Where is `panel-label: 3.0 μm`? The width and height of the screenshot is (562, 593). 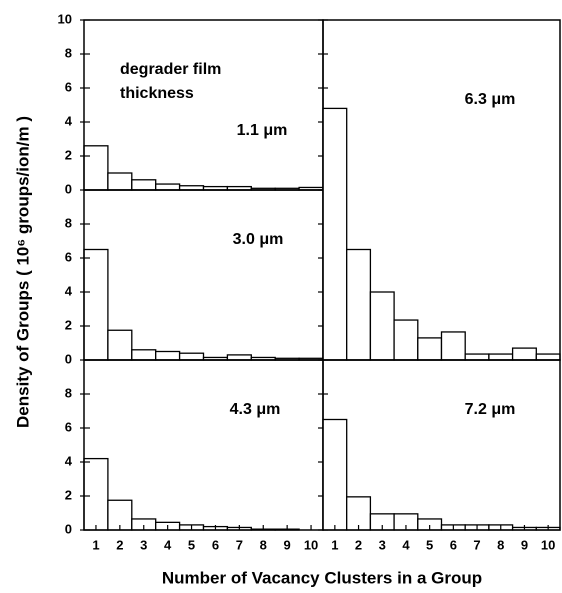 panel-label: 3.0 μm is located at coordinates (258, 239).